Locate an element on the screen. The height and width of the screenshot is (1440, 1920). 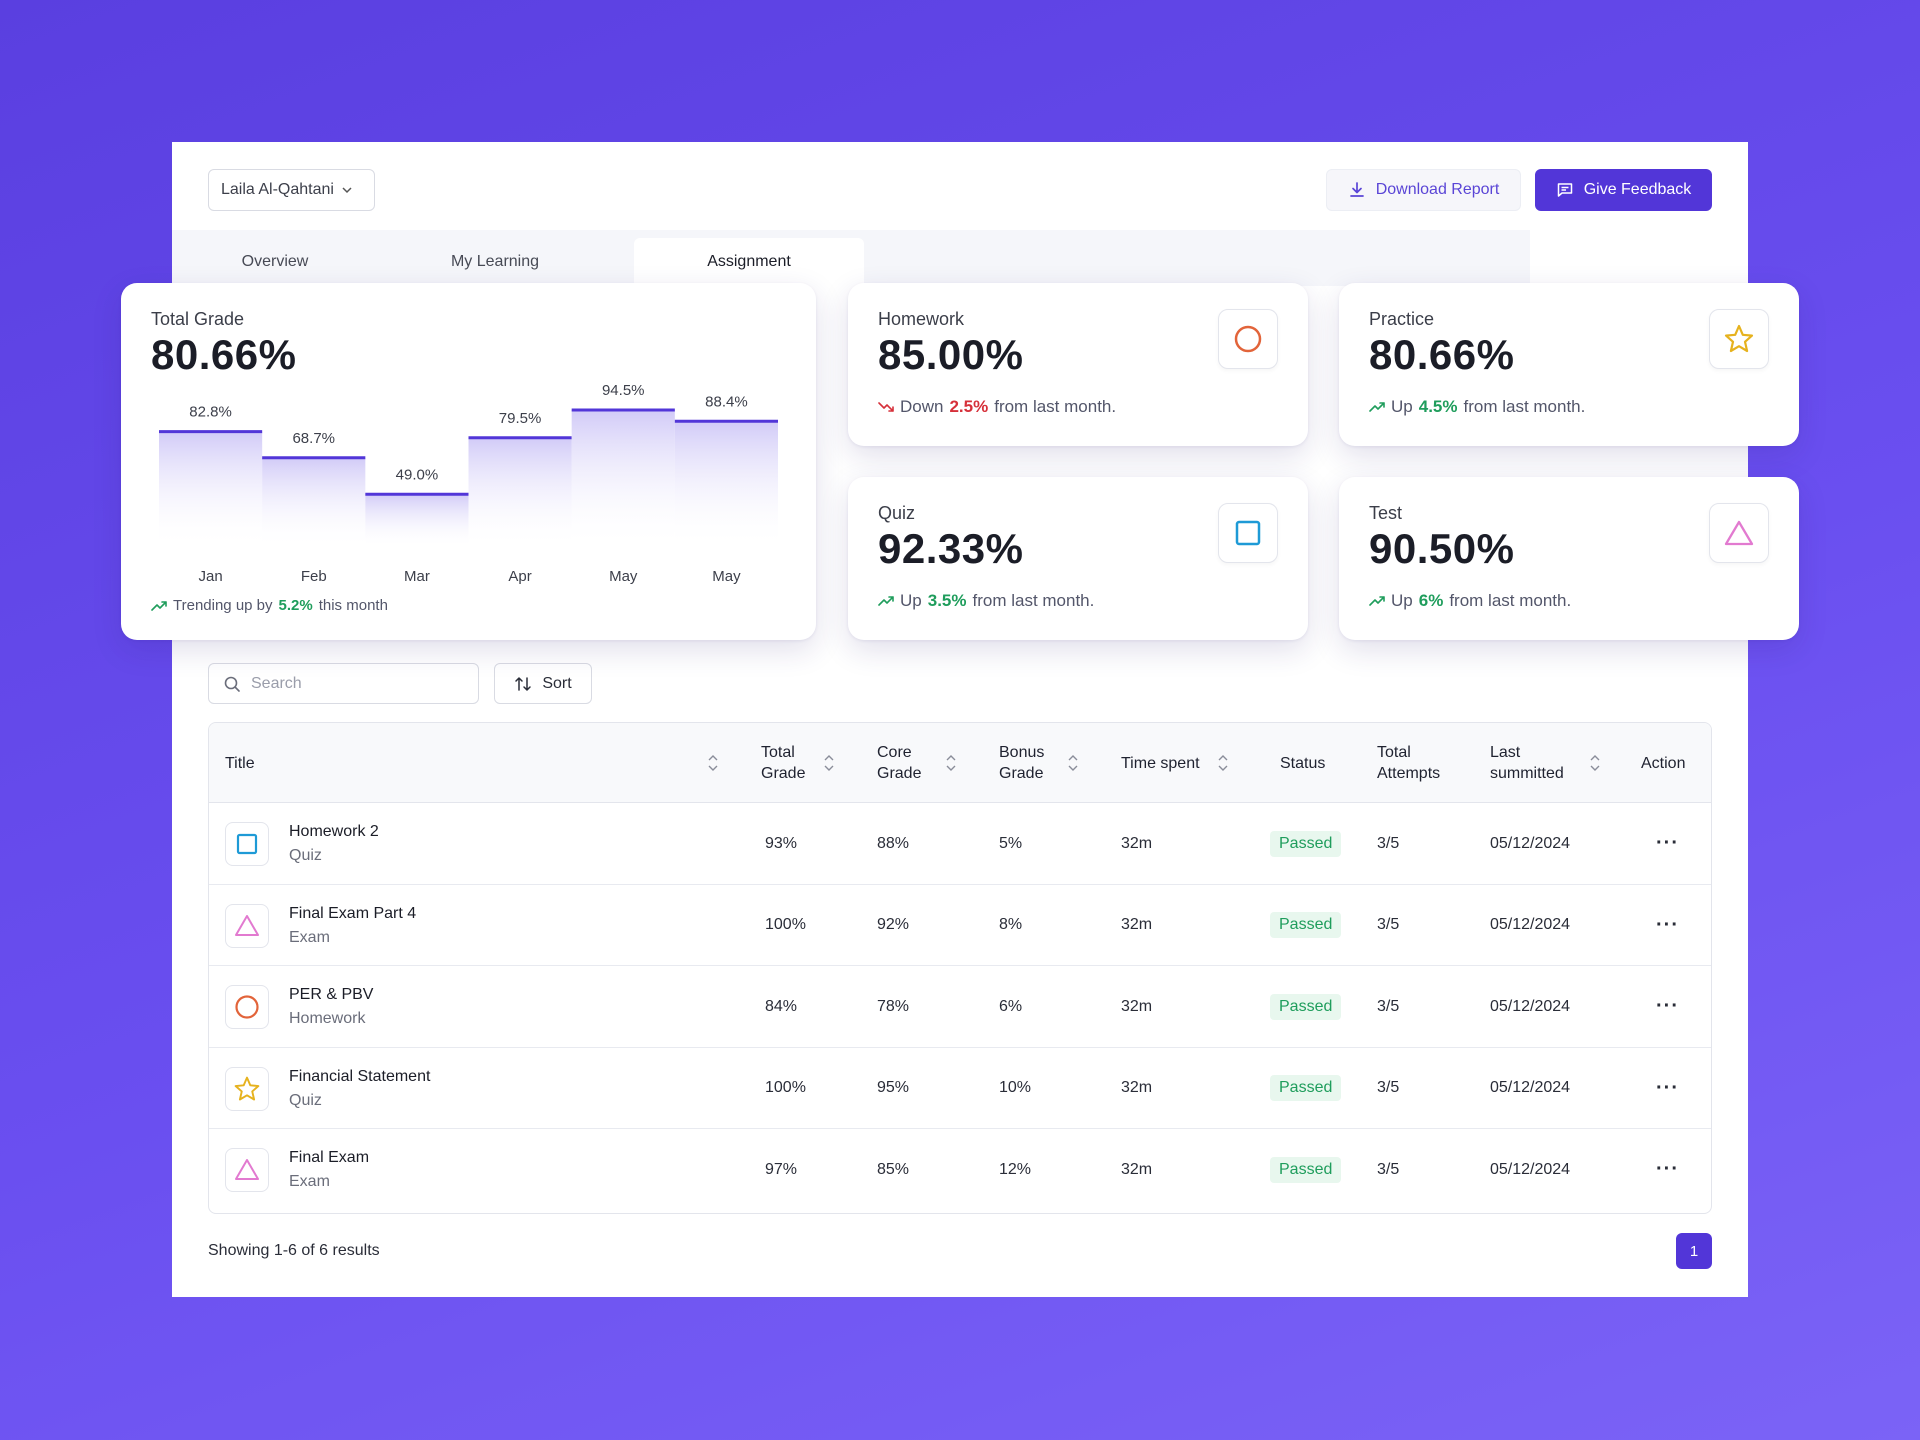
header-title: Title is located at coordinates (240, 763).